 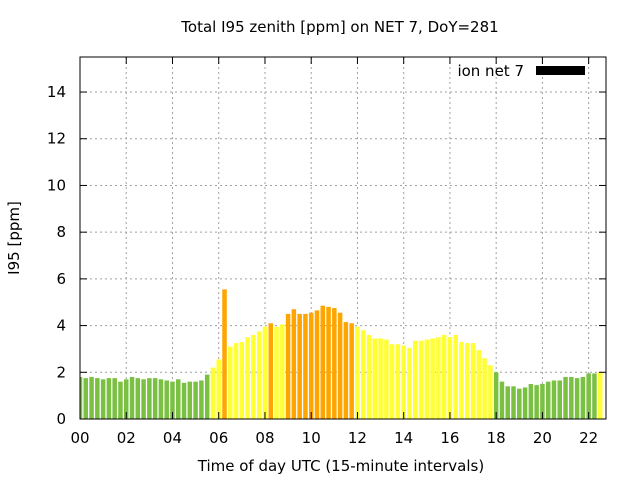 I want to click on x-tick-label: 16, so click(x=449, y=438).